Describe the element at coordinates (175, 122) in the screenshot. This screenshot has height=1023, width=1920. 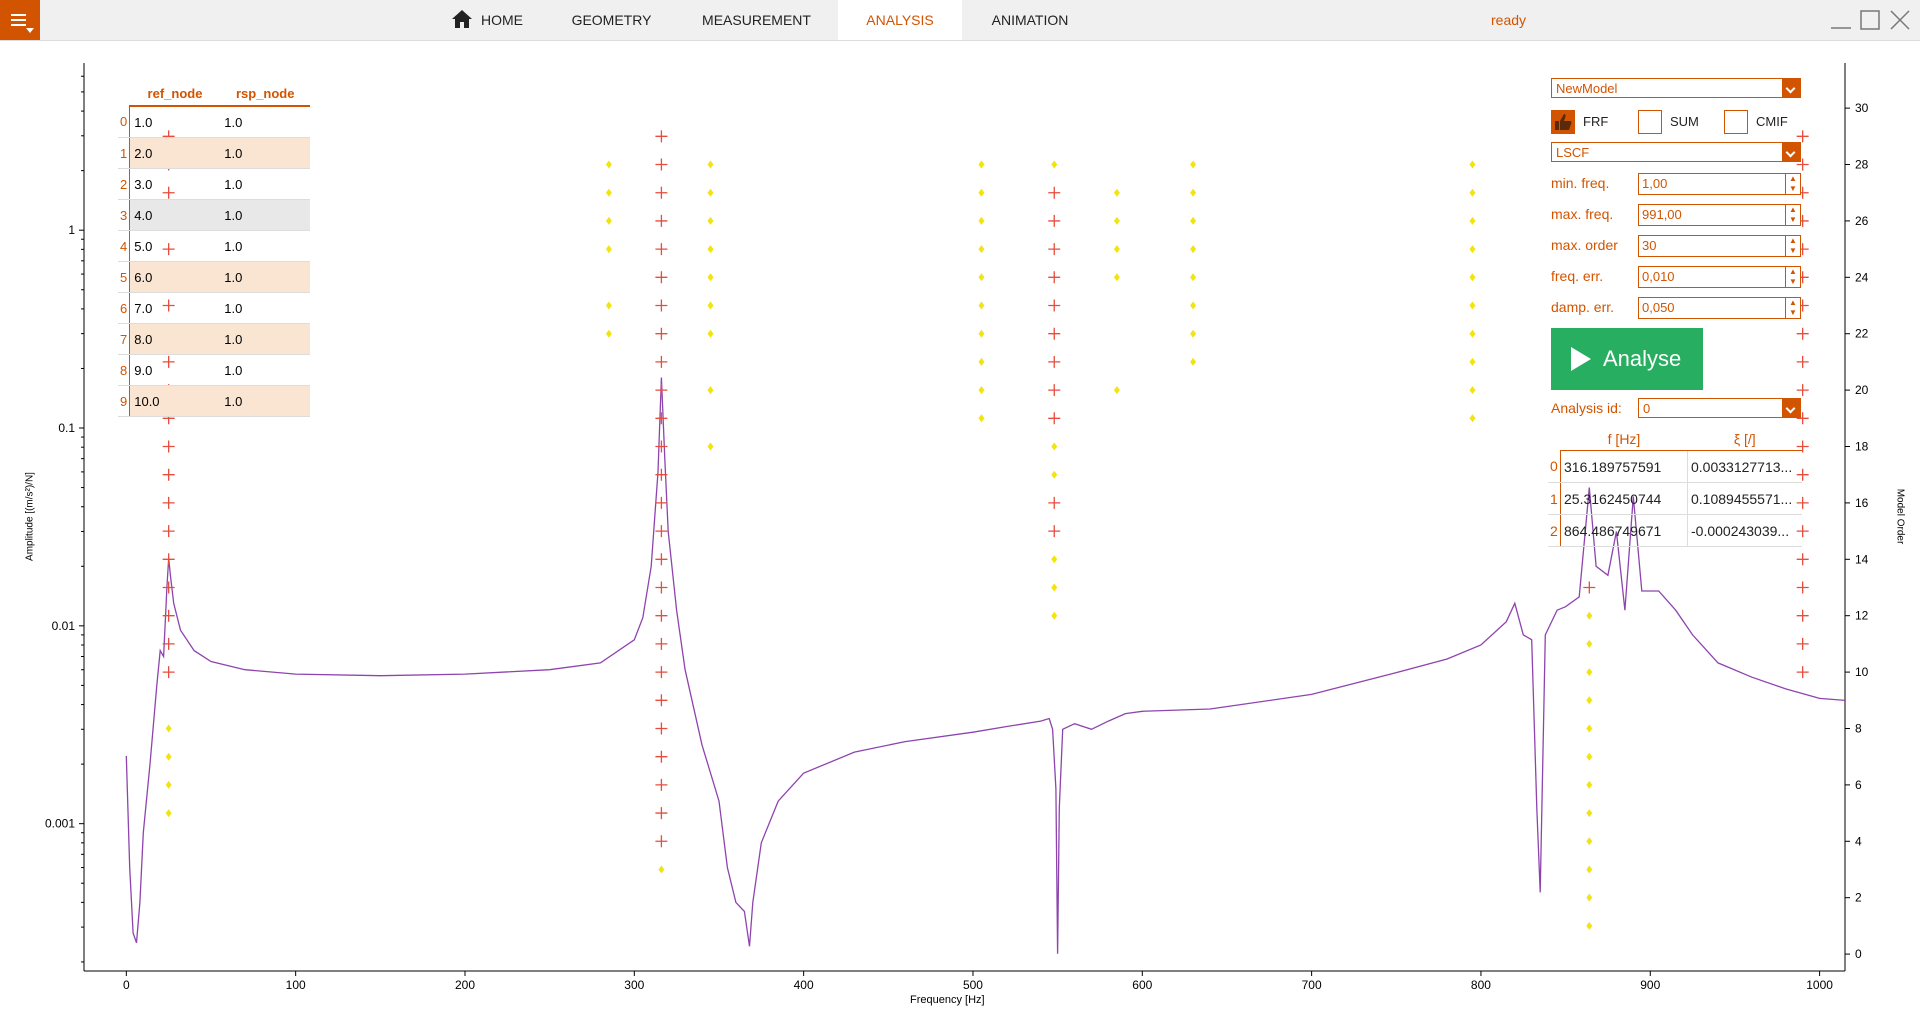
I see `ref-node-cell: 1.0` at that location.